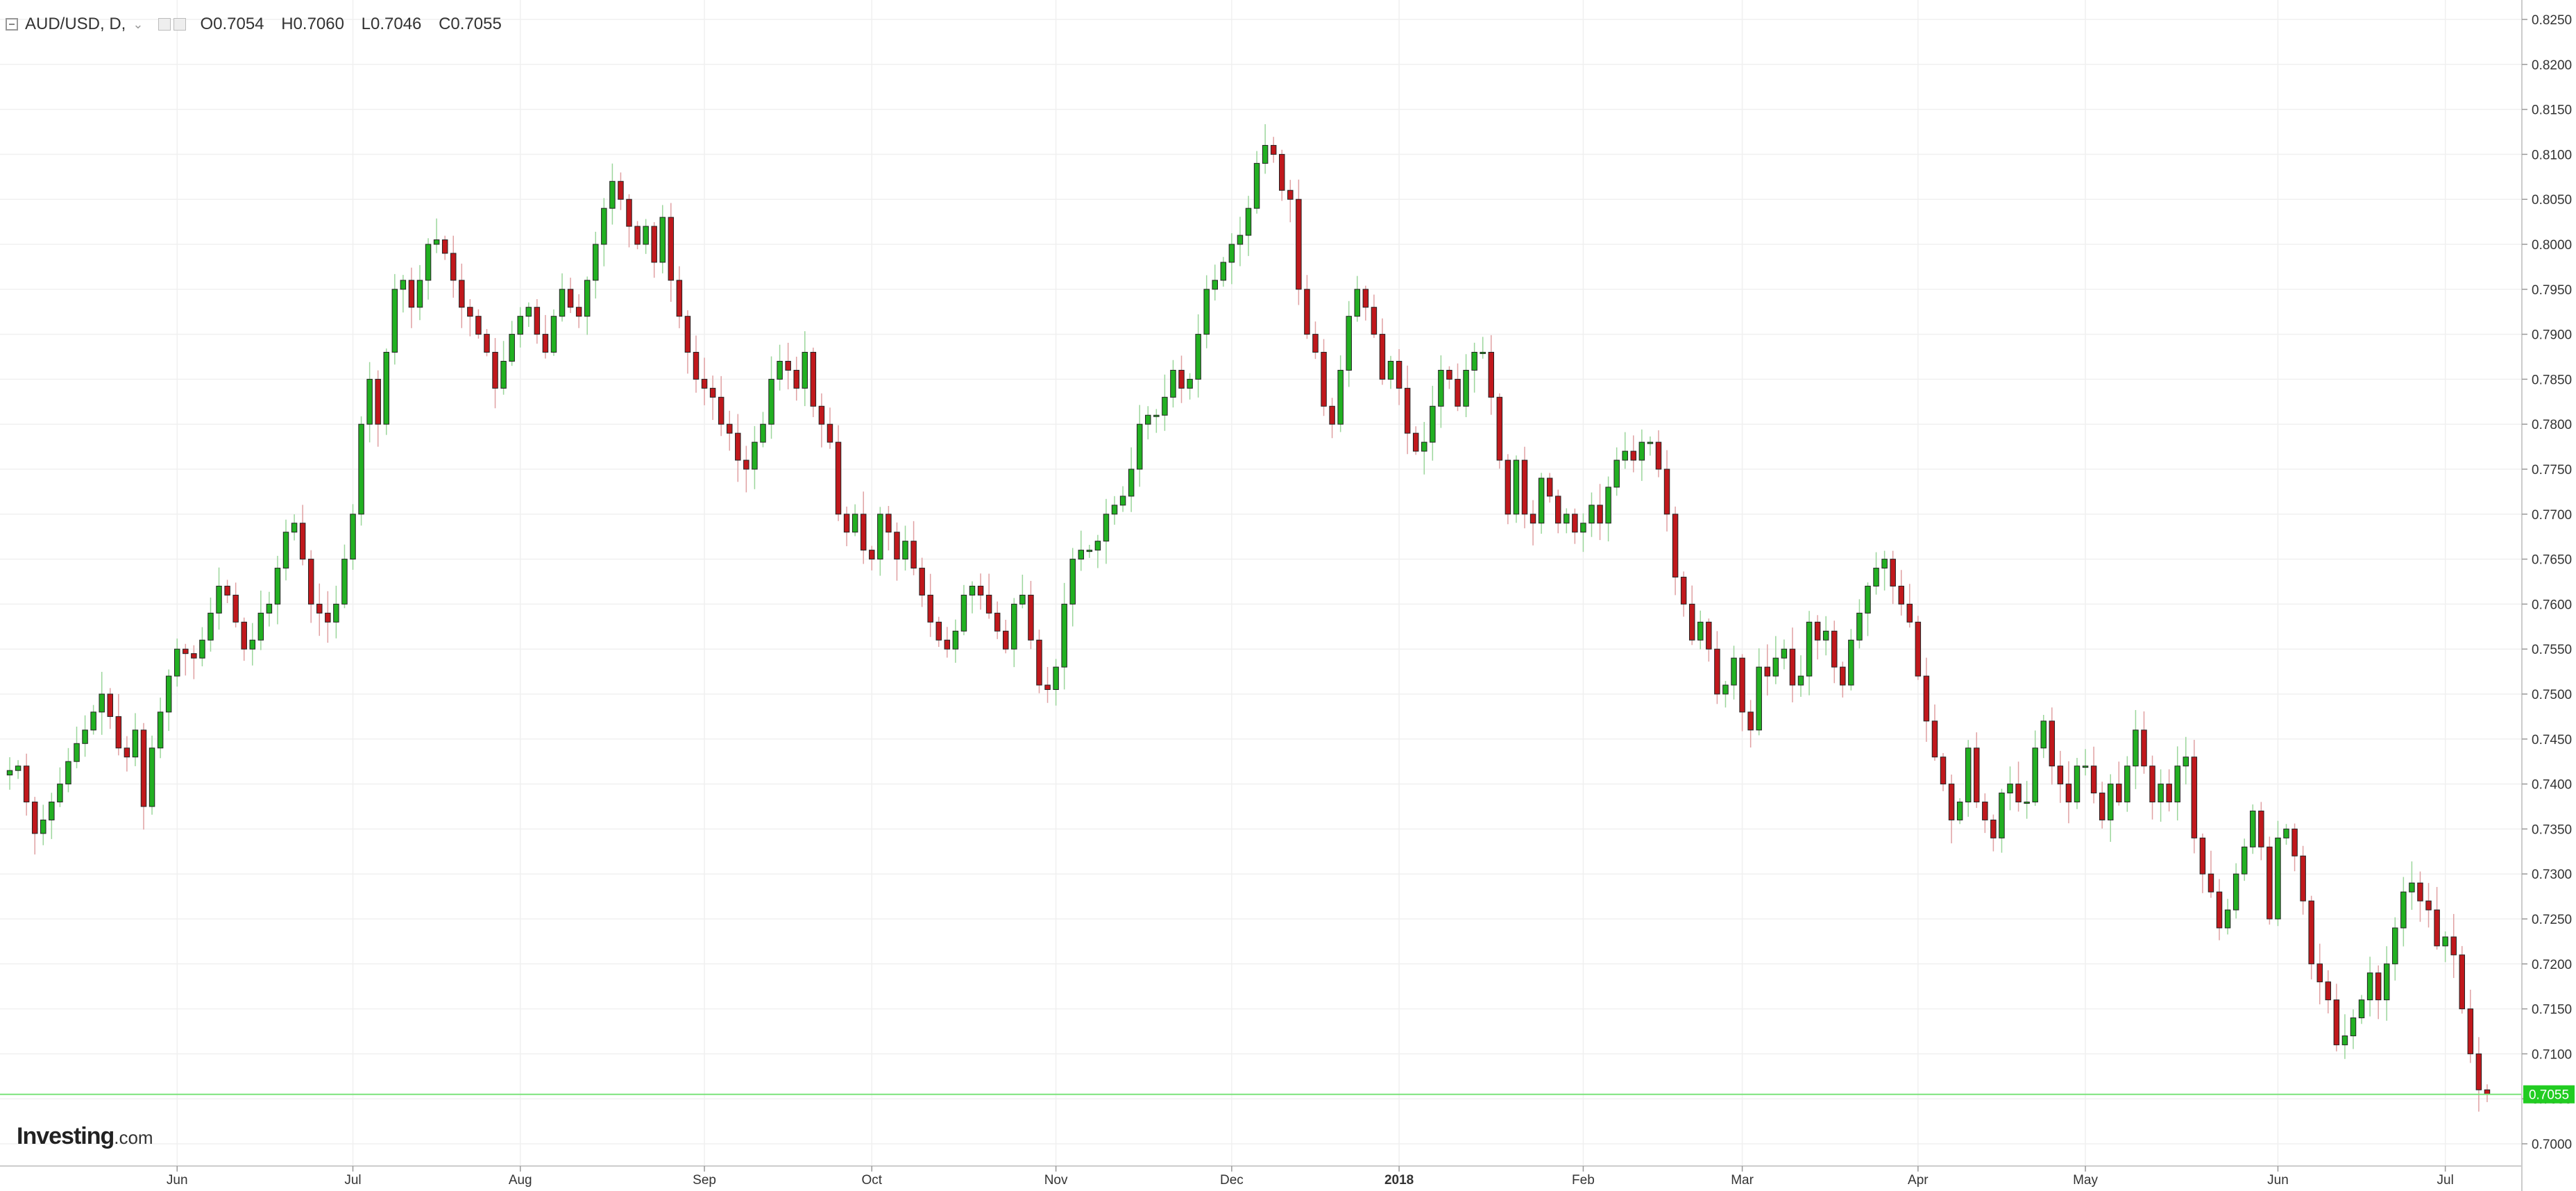  Describe the element at coordinates (66, 1136) in the screenshot. I see `brand-name: Investing` at that location.